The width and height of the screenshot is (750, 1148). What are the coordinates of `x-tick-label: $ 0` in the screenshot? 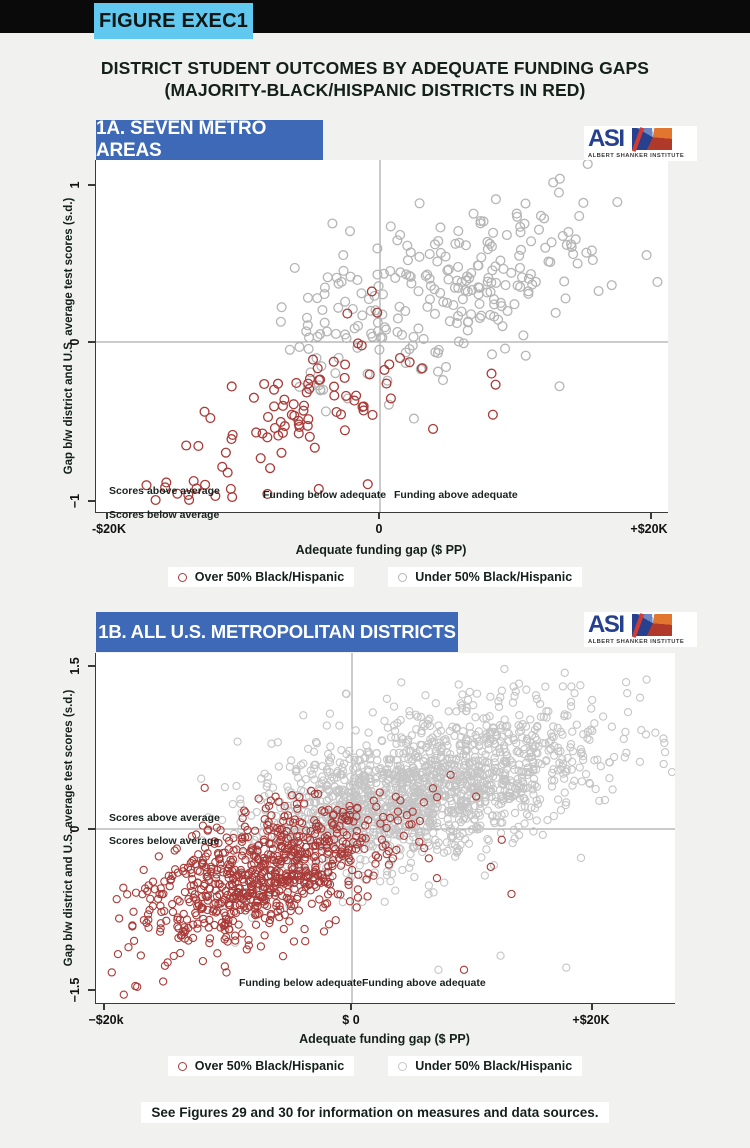 It's located at (351, 1020).